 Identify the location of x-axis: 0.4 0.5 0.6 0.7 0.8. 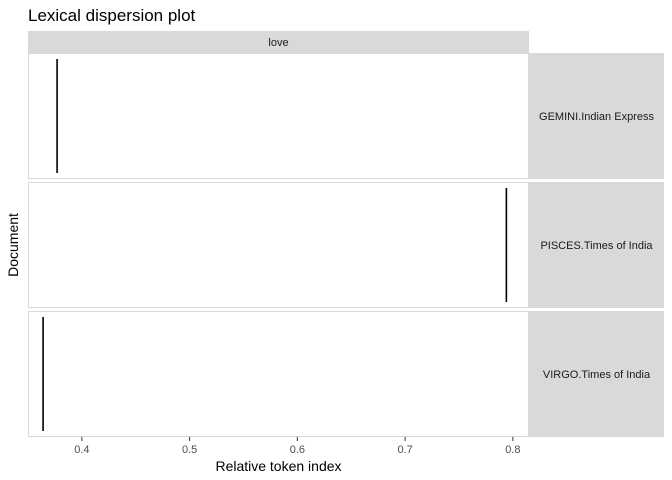
(297, 446).